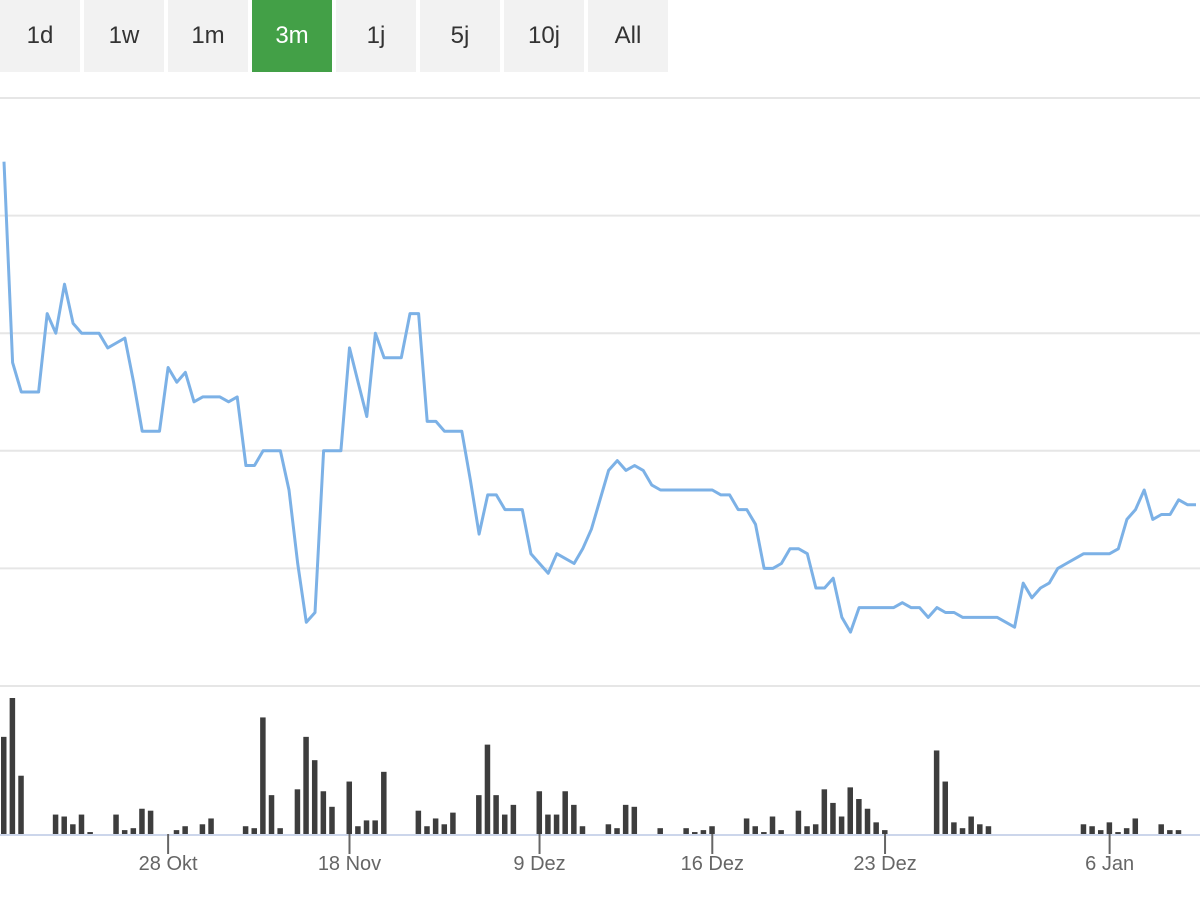  What do you see at coordinates (539, 864) in the screenshot?
I see `x-tick-label: 9 Dez` at bounding box center [539, 864].